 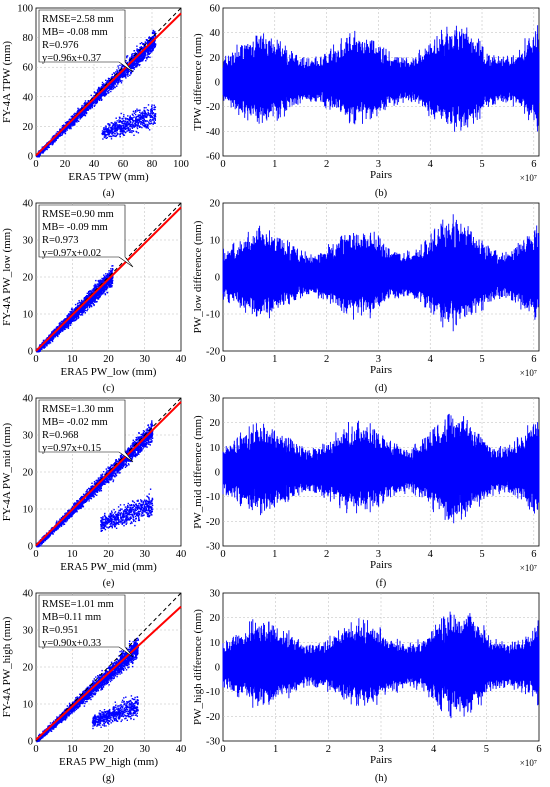 What do you see at coordinates (78, 19) in the screenshot?
I see `stat-rmse: RMSE=2.58 mm` at bounding box center [78, 19].